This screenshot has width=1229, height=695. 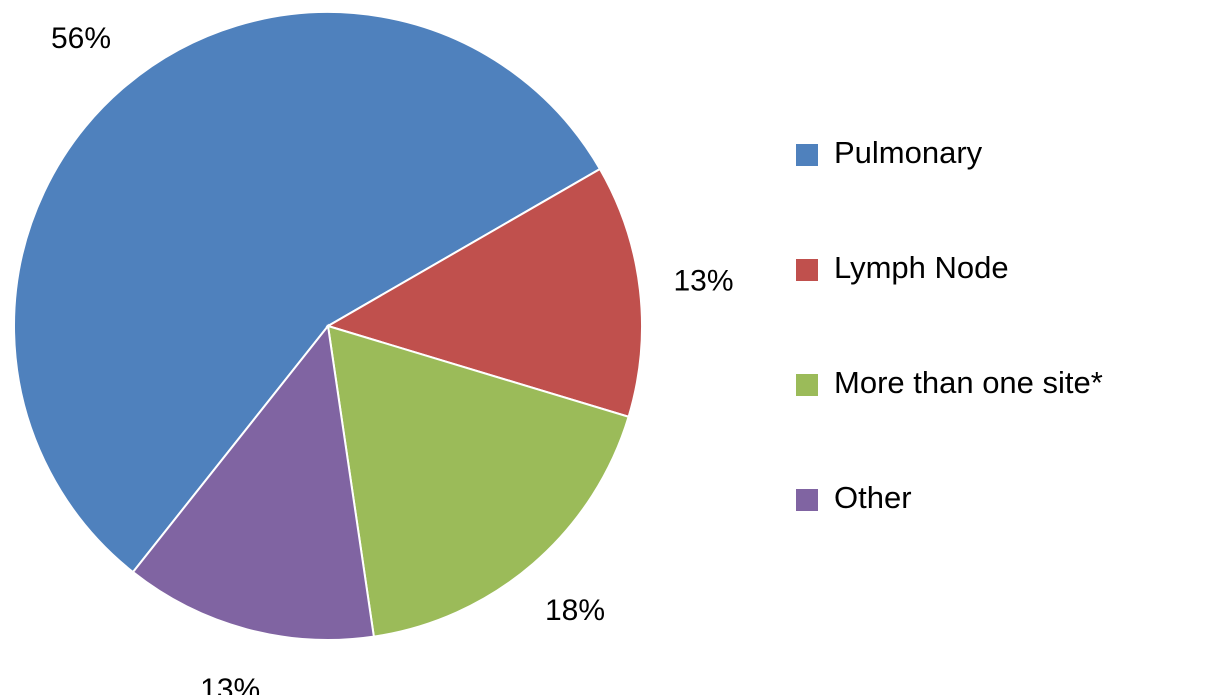 I want to click on legend-label: Lymph Node, so click(x=921, y=267).